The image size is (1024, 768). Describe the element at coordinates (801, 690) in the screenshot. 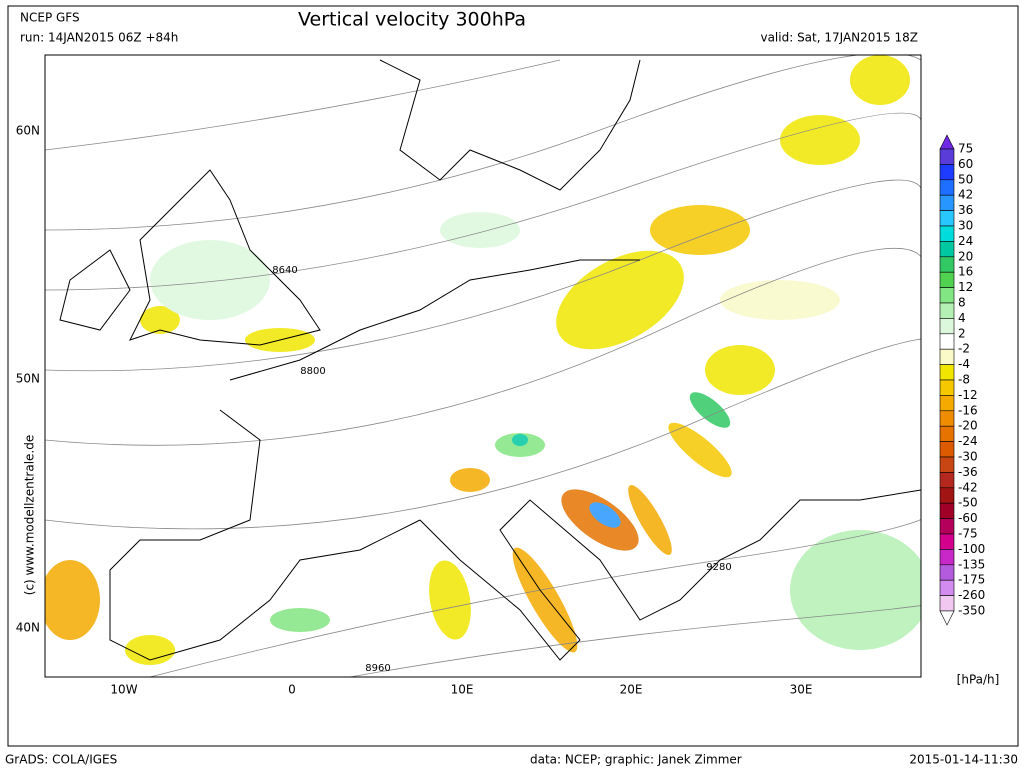

I see `lon-label: 30E` at that location.